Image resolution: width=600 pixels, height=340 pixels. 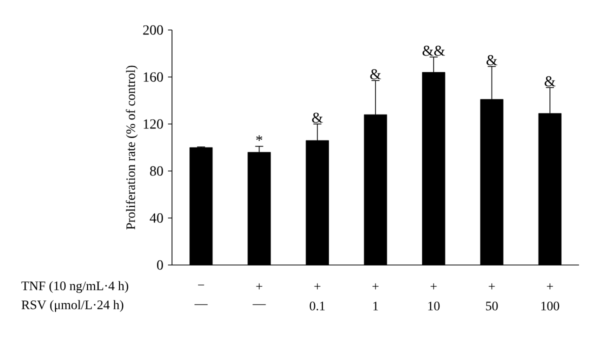 What do you see at coordinates (153, 30) in the screenshot?
I see `y-tick-label: 200` at bounding box center [153, 30].